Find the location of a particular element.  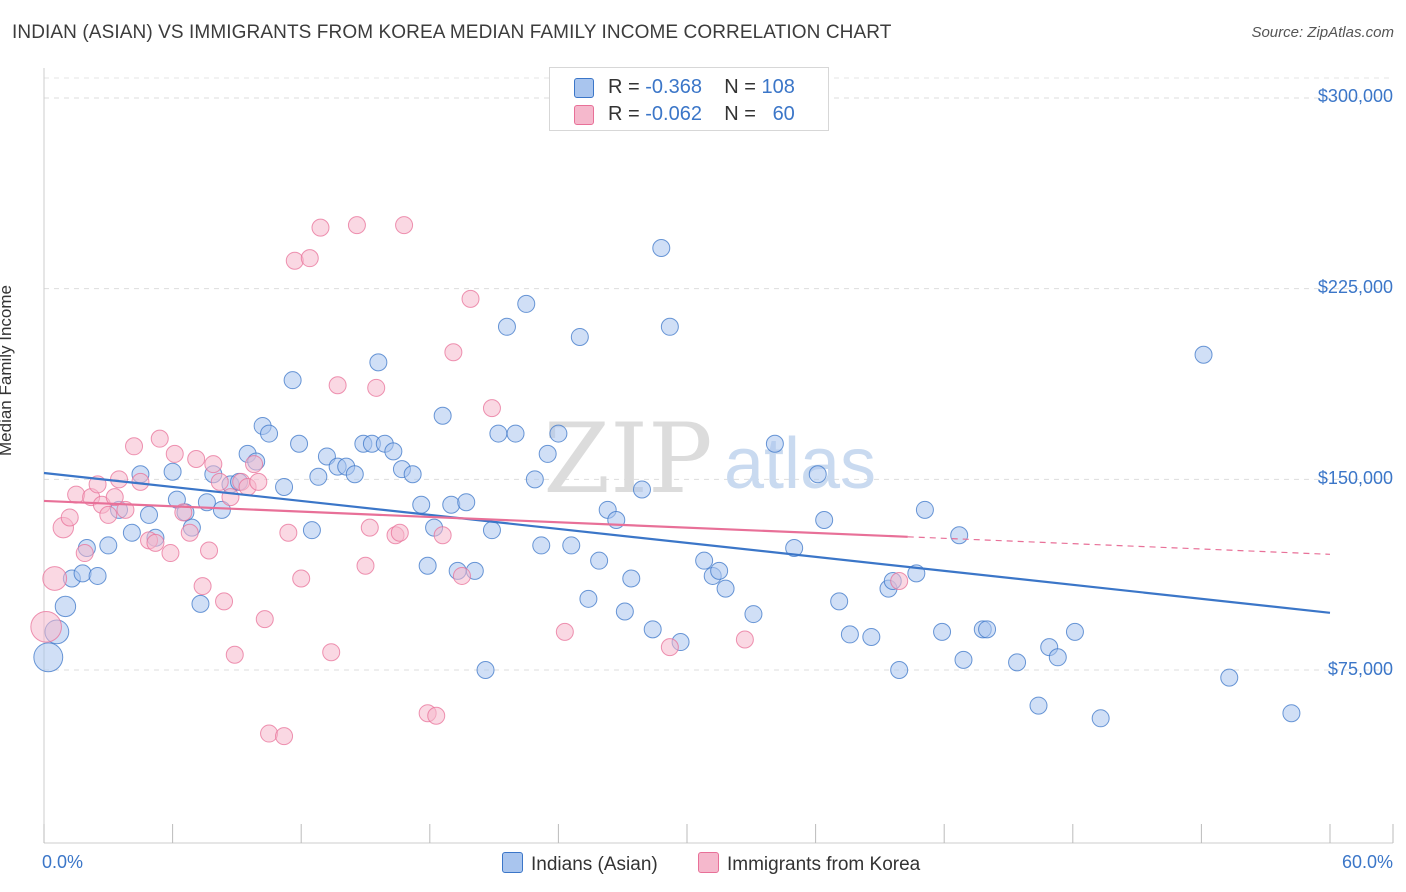

trend-lines is located at coordinates (687, 542).